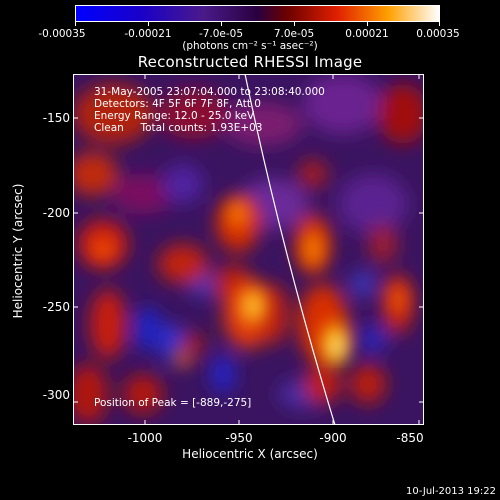 Image resolution: width=500 pixels, height=500 pixels. What do you see at coordinates (239, 438) in the screenshot?
I see `x-tick-label: -950` at bounding box center [239, 438].